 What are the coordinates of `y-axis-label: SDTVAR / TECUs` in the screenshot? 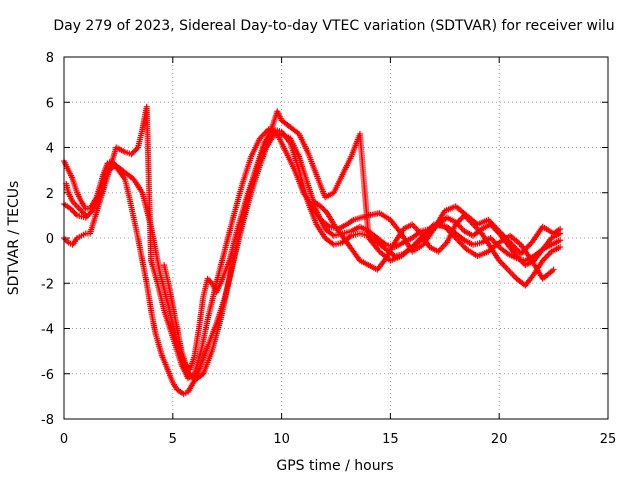 It's located at (14, 238).